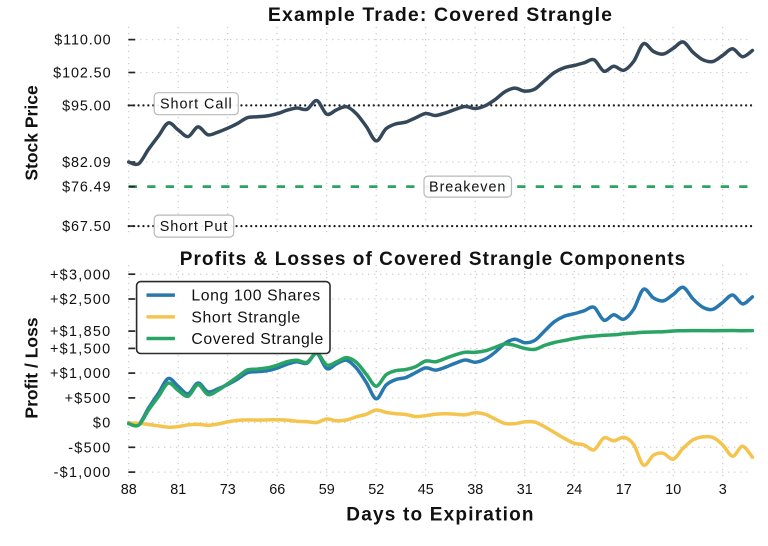 This screenshot has width=768, height=546. Describe the element at coordinates (86, 227) in the screenshot. I see `svg-text: $67.50` at that location.